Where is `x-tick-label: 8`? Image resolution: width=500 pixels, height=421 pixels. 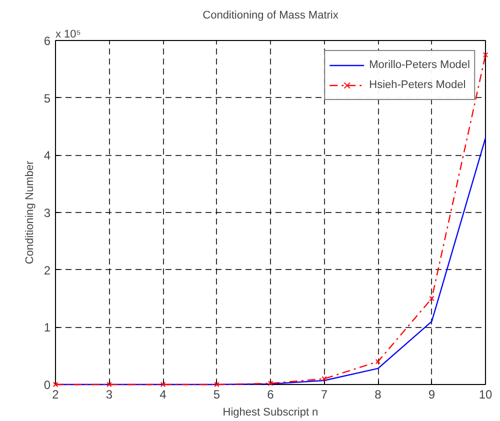
x-tick-label: 8 is located at coordinates (378, 395).